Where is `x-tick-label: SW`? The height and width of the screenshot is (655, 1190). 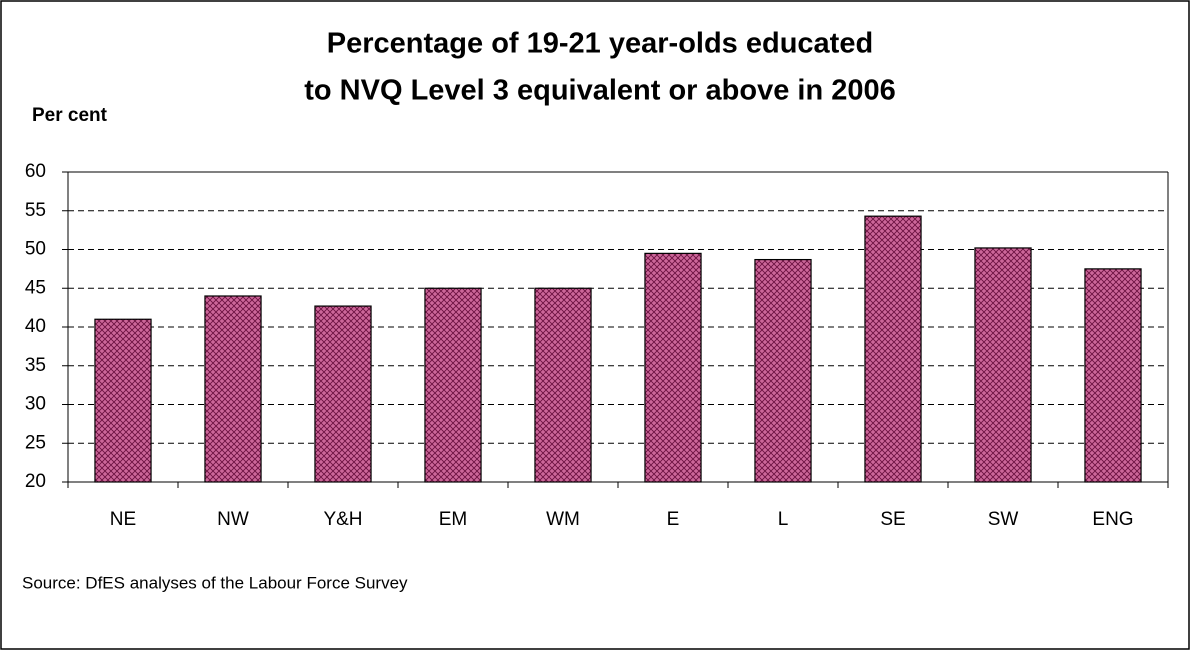 x-tick-label: SW is located at coordinates (1003, 519).